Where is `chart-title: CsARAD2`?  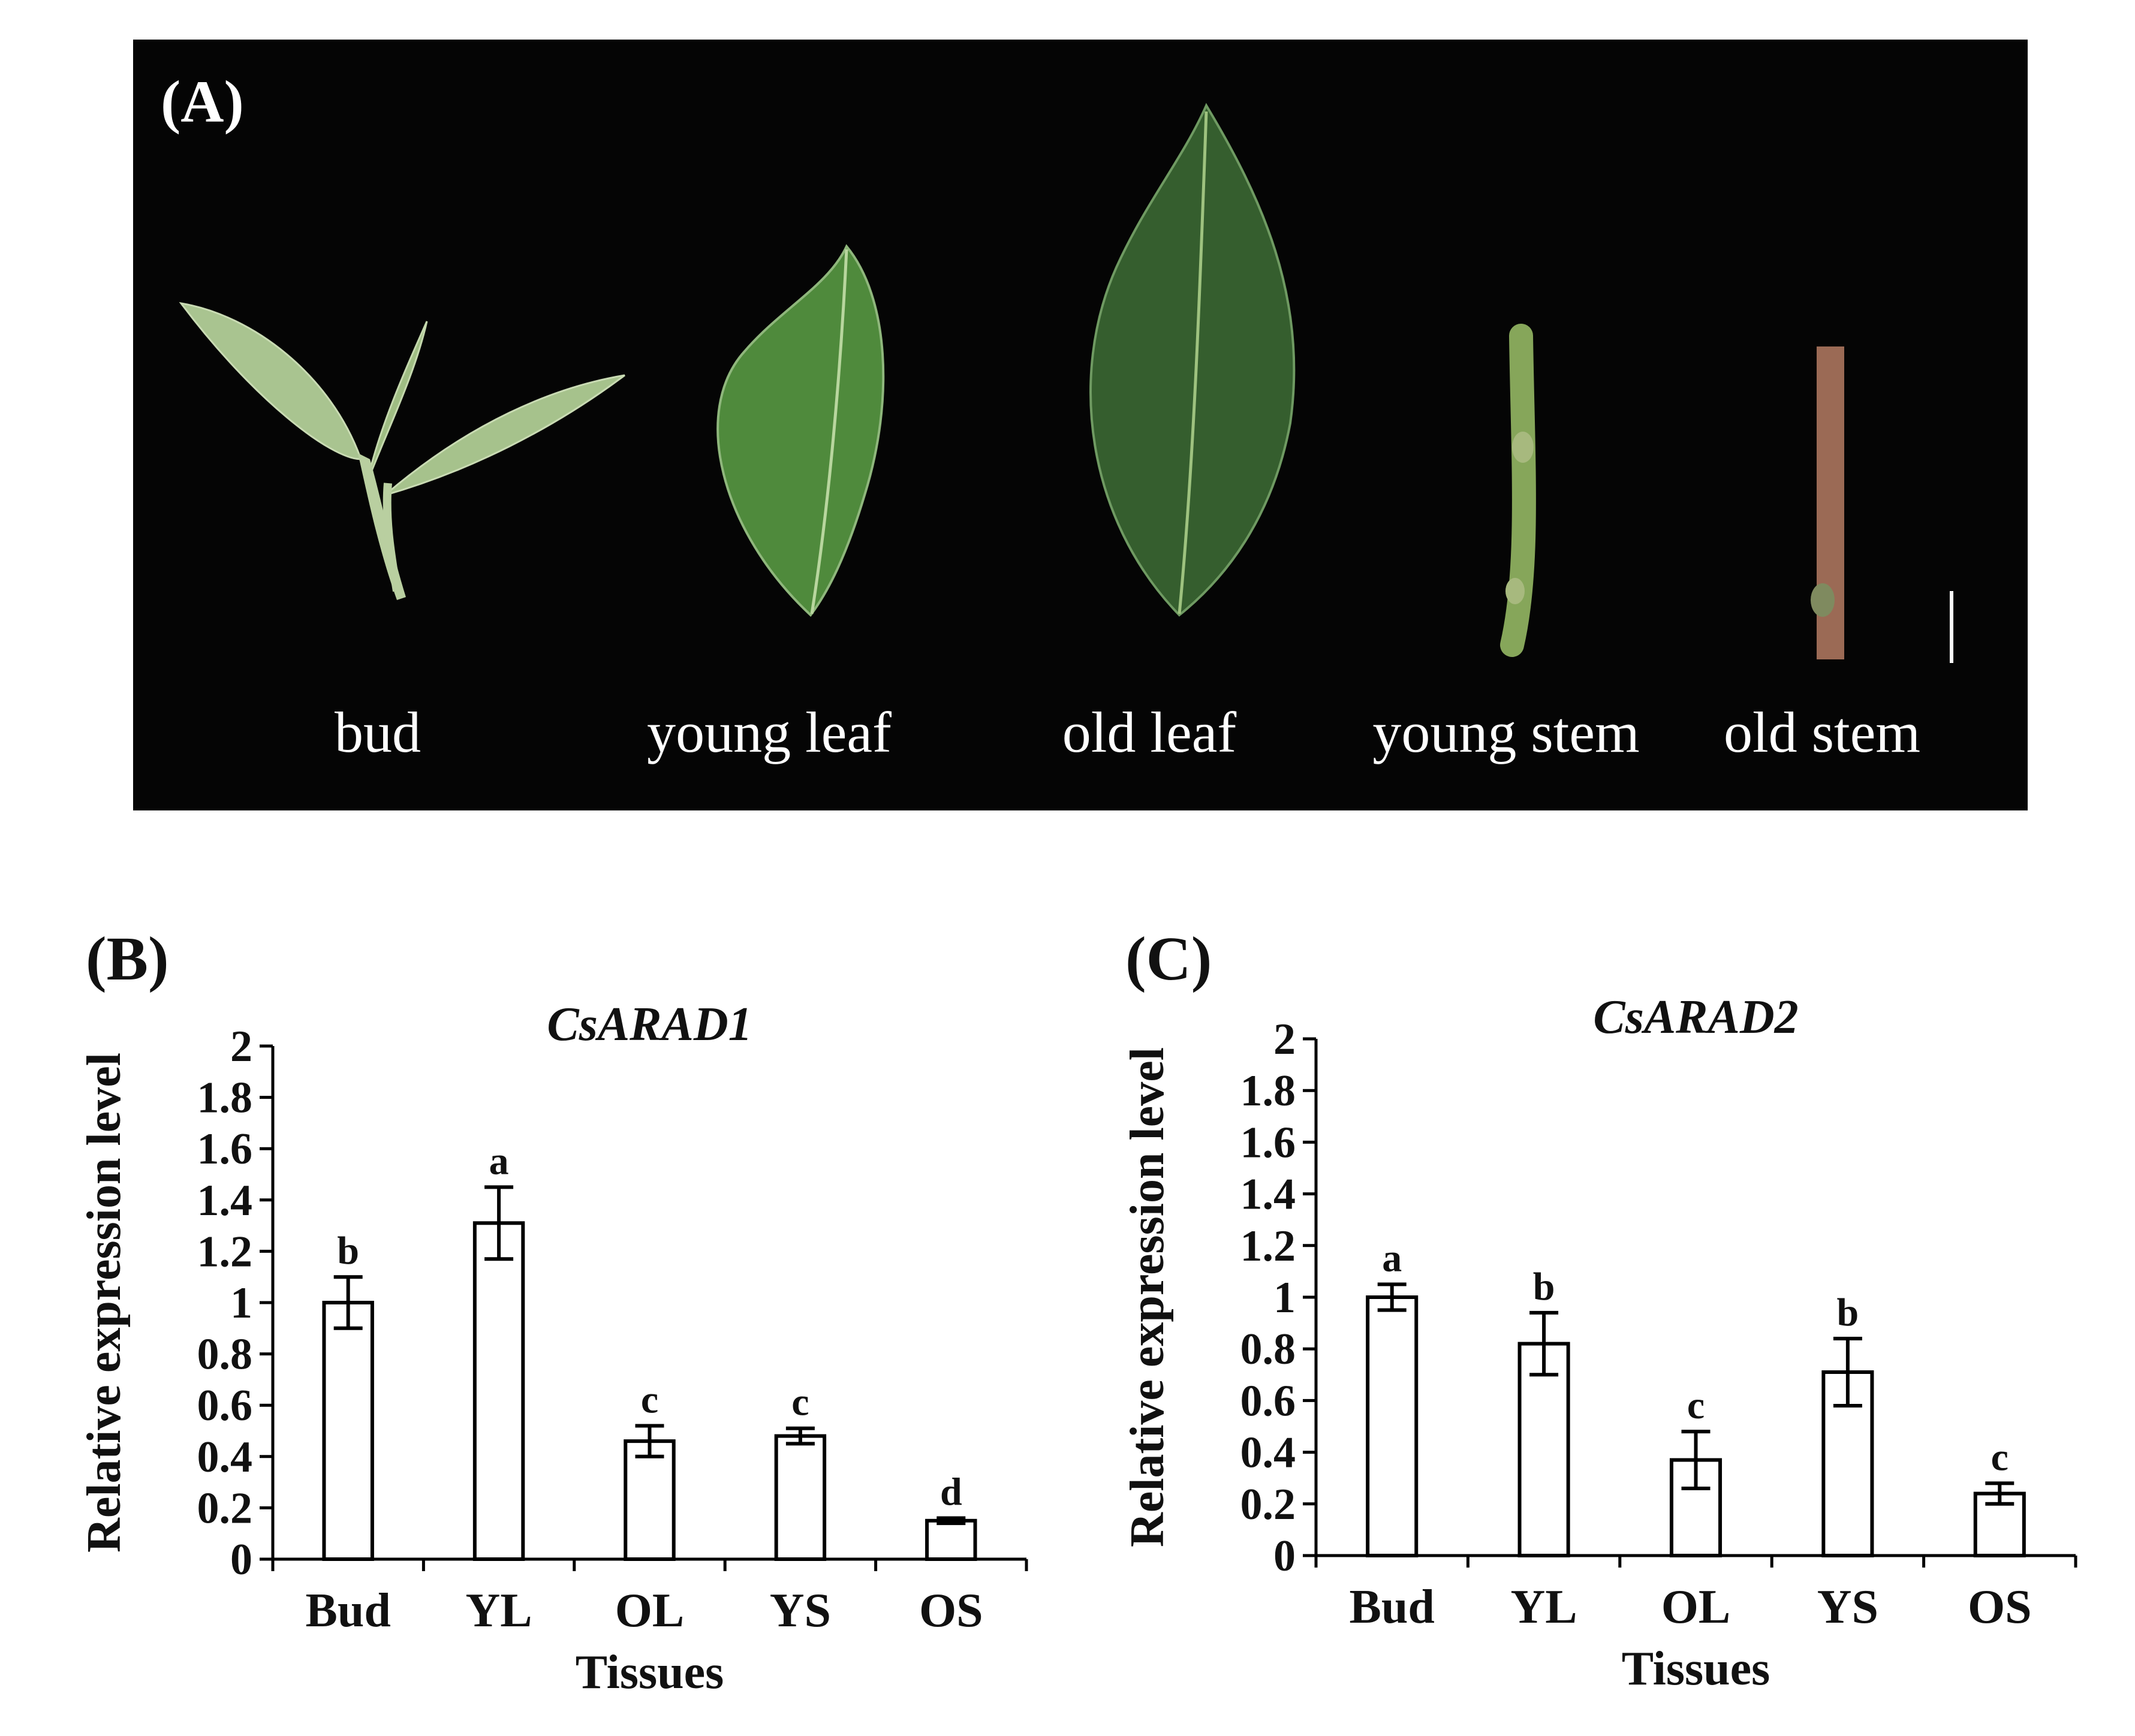
chart-title: CsARAD2 is located at coordinates (1695, 1017).